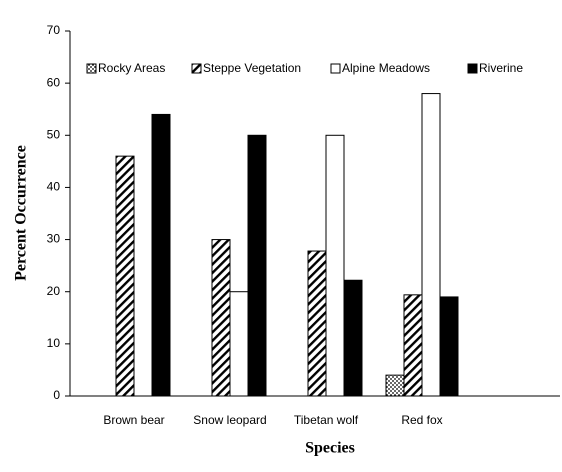 The height and width of the screenshot is (472, 562). What do you see at coordinates (229, 420) in the screenshot?
I see `x-tick-label: Snow leopard` at bounding box center [229, 420].